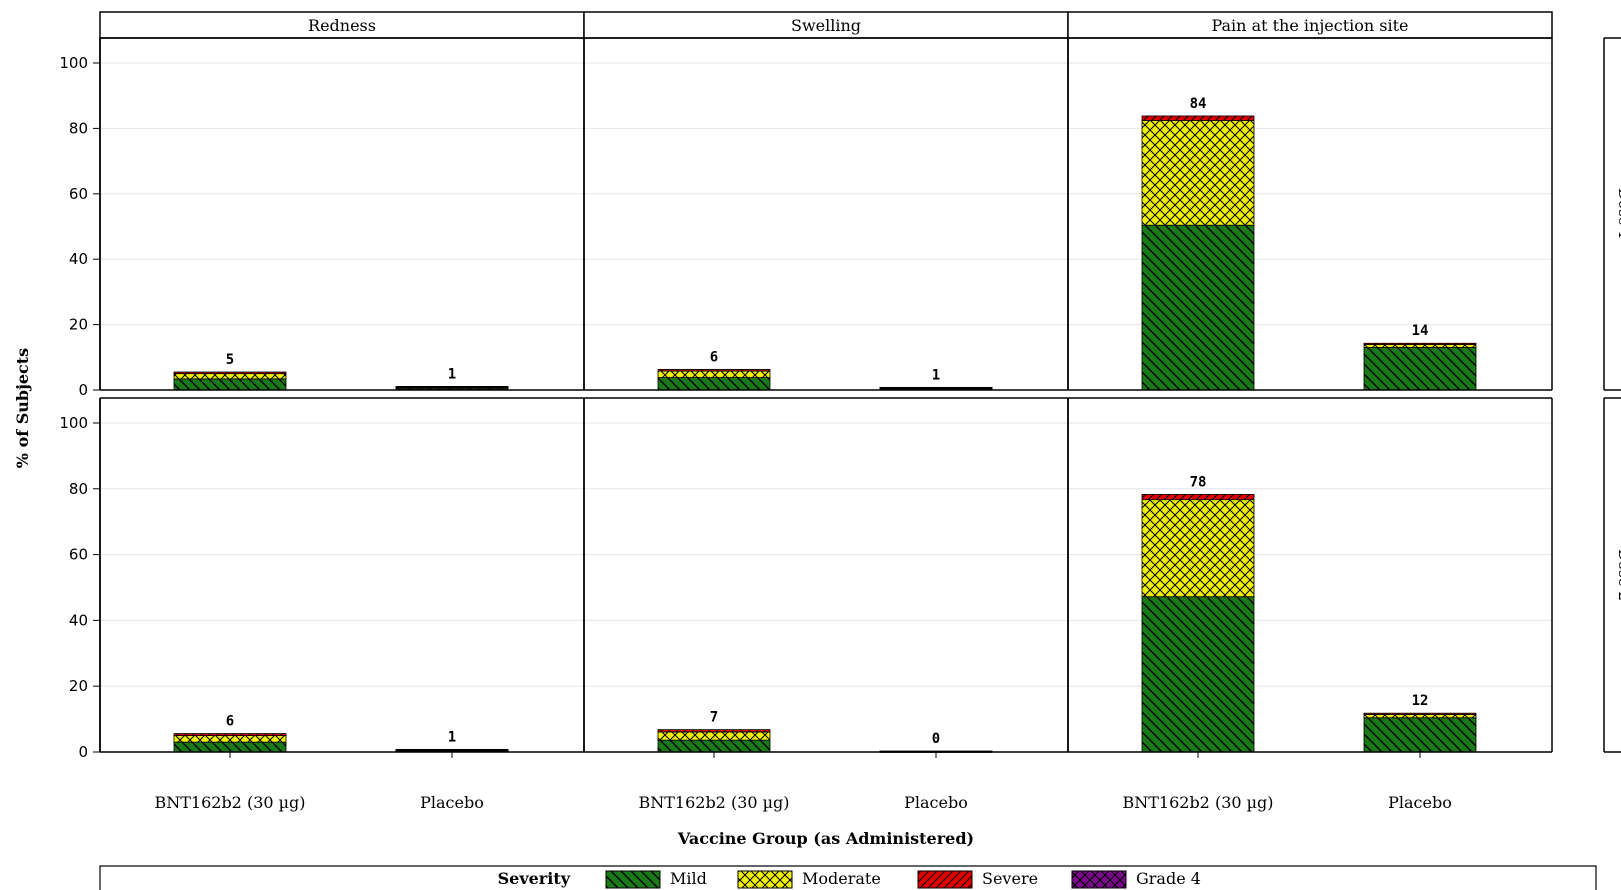 This screenshot has height=890, width=1621. What do you see at coordinates (1618, 575) in the screenshot?
I see `row-label: Dose 2` at bounding box center [1618, 575].